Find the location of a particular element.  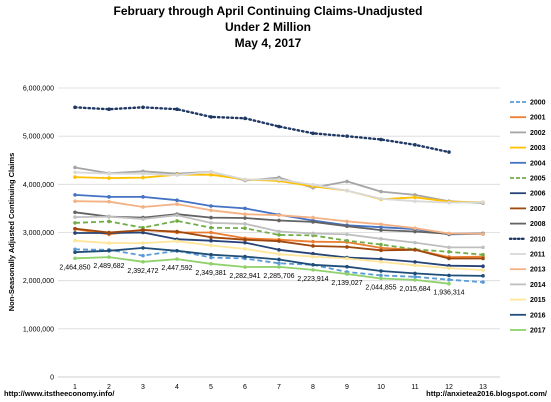

y-tick-label: 4,000,000 is located at coordinates (38, 185).